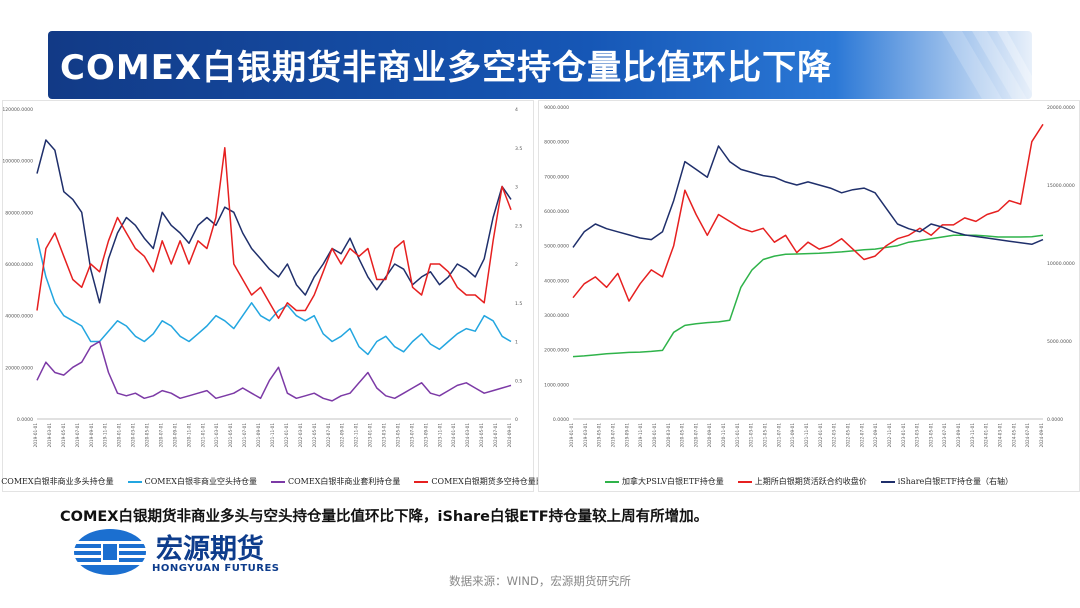 This screenshot has height=608, width=1080. I want to click on logo-name: 宏源期货, so click(210, 549).